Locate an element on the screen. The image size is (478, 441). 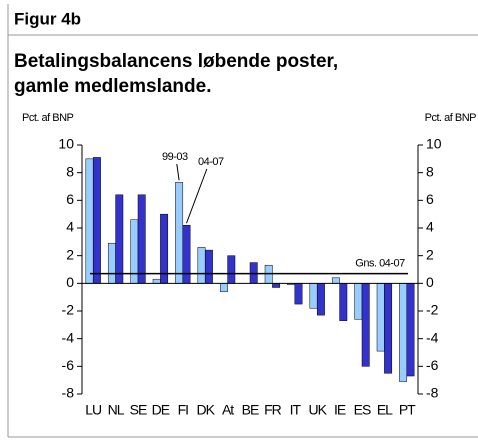
x-tick-label: UK is located at coordinates (317, 410).